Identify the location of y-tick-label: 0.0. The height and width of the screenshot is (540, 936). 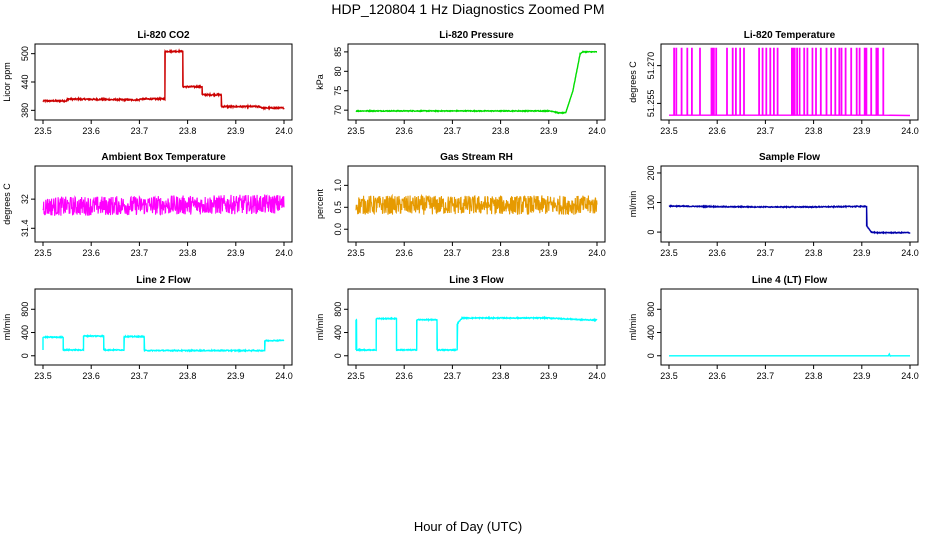
(338, 229).